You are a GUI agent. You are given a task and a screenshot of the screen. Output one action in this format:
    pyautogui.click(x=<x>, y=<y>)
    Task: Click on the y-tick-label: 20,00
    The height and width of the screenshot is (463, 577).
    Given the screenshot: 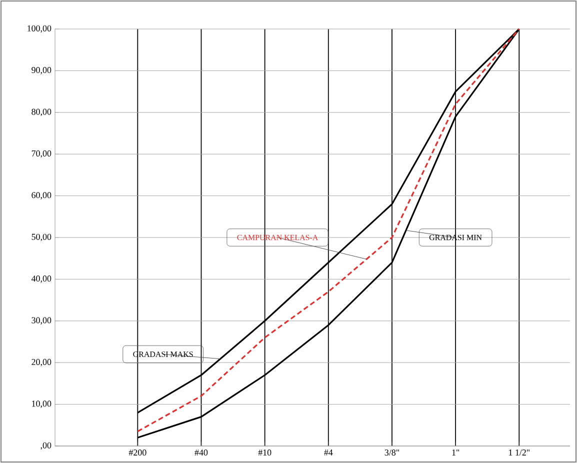 What is the action you would take?
    pyautogui.click(x=42, y=362)
    